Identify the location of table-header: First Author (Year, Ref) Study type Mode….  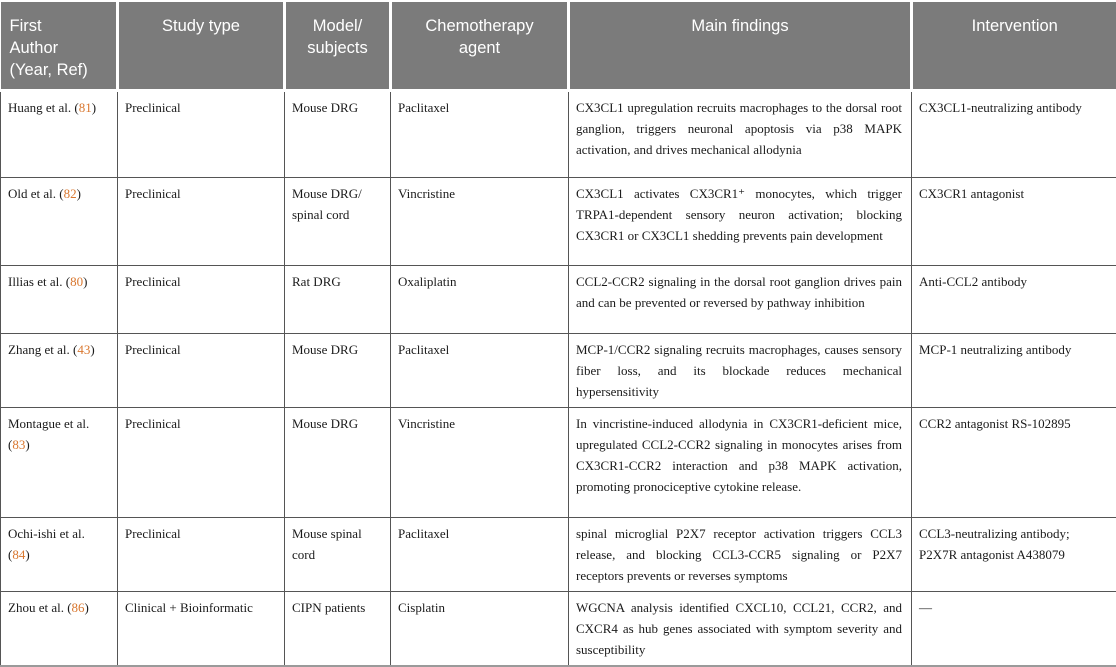
(558, 46).